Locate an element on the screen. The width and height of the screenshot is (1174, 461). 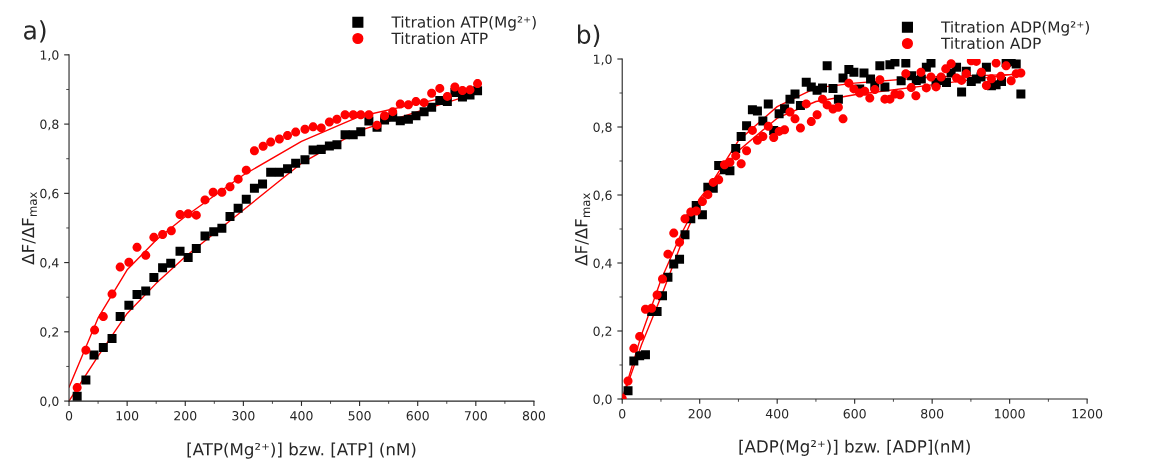
x-tick-label: 500 is located at coordinates (359, 416).